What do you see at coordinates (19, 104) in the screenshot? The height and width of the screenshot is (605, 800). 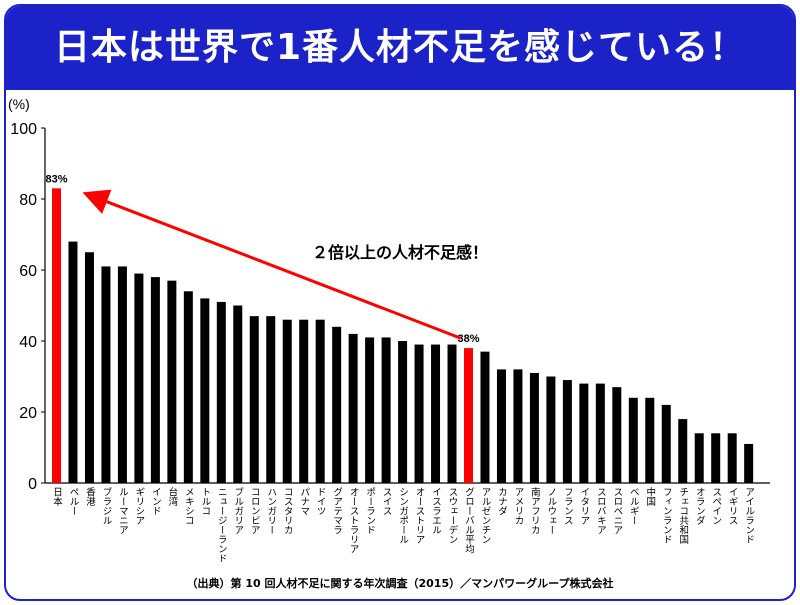 I see `y-axis-unit-label: (%)` at bounding box center [19, 104].